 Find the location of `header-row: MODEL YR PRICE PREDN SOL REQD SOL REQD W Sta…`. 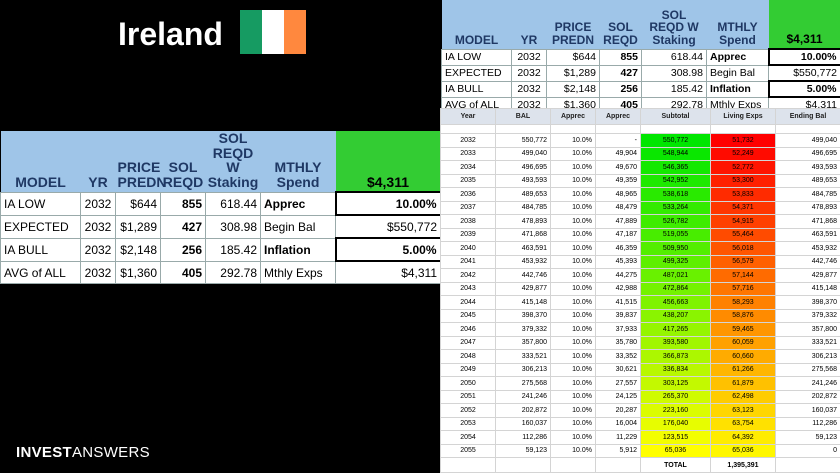

header-row: MODEL YR PRICE PREDN SOL REQD SOL REQD W Sta… is located at coordinates (220, 162).